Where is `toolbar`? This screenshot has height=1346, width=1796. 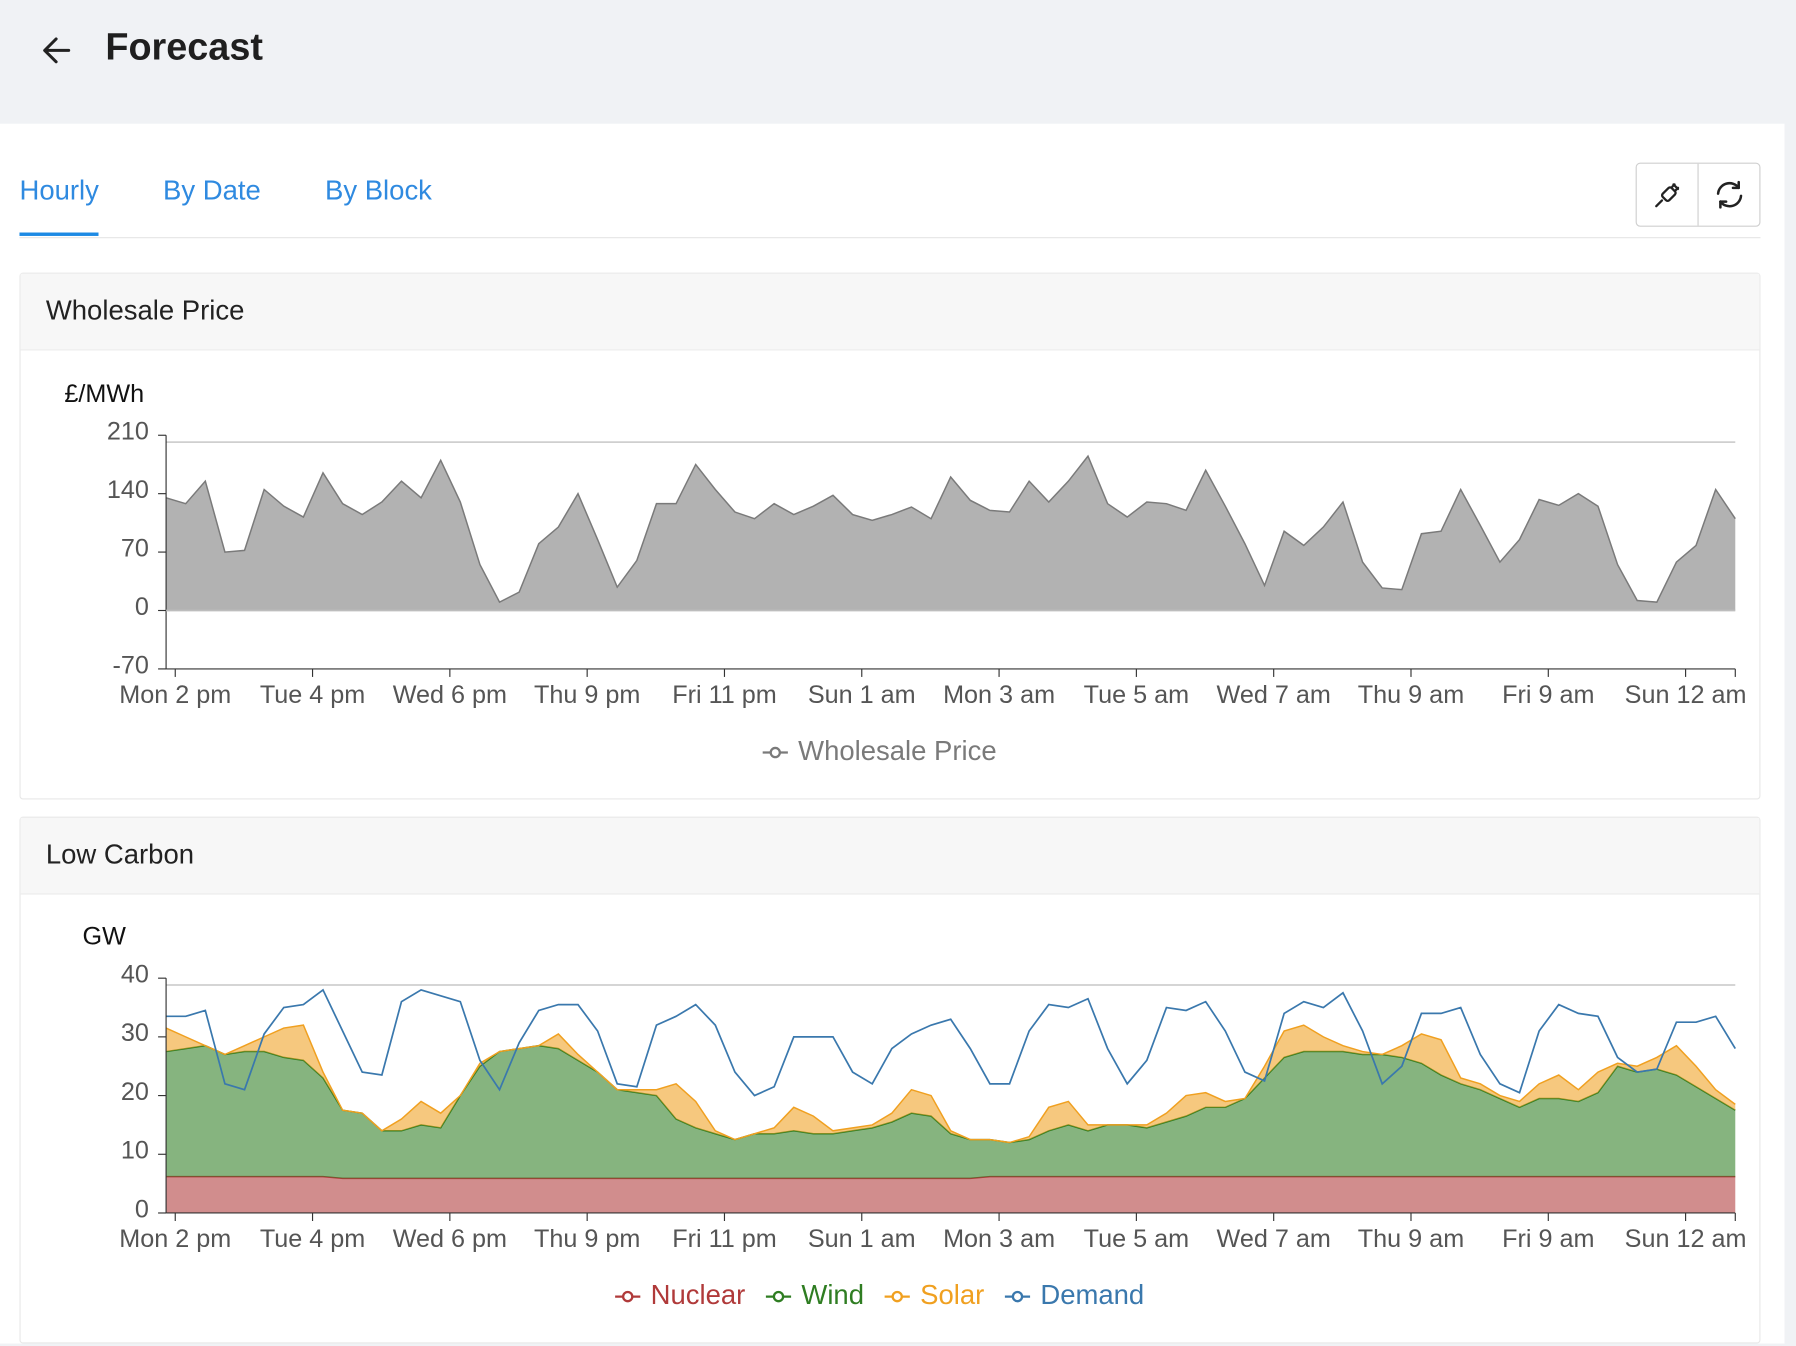 toolbar is located at coordinates (1698, 194).